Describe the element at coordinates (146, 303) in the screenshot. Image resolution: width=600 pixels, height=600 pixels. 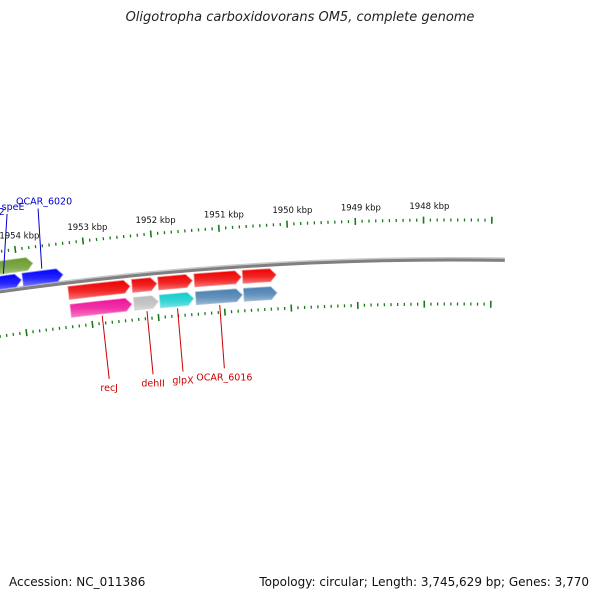
I see `gene-dehii` at that location.